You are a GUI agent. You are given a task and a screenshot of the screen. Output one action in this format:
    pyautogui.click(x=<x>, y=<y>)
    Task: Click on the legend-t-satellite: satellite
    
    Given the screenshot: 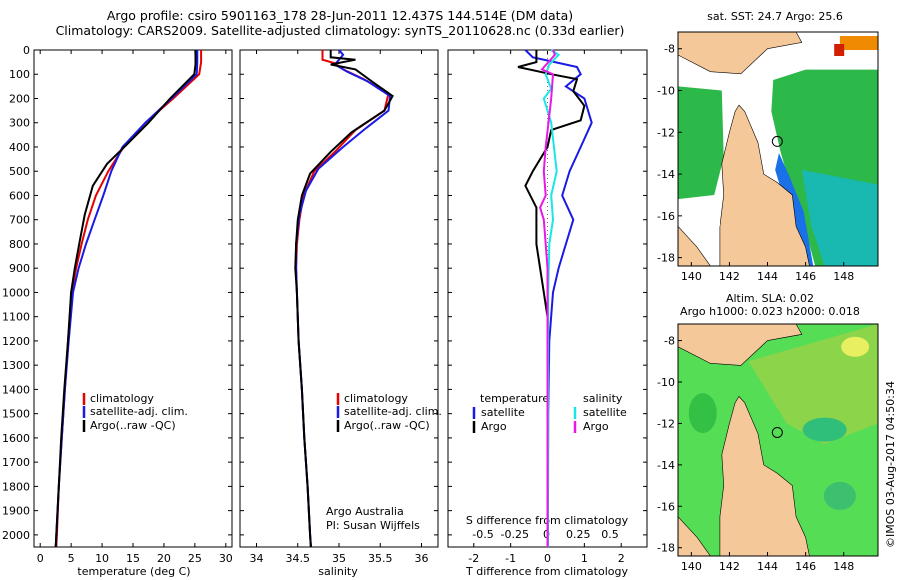 What is the action you would take?
    pyautogui.click(x=503, y=412)
    